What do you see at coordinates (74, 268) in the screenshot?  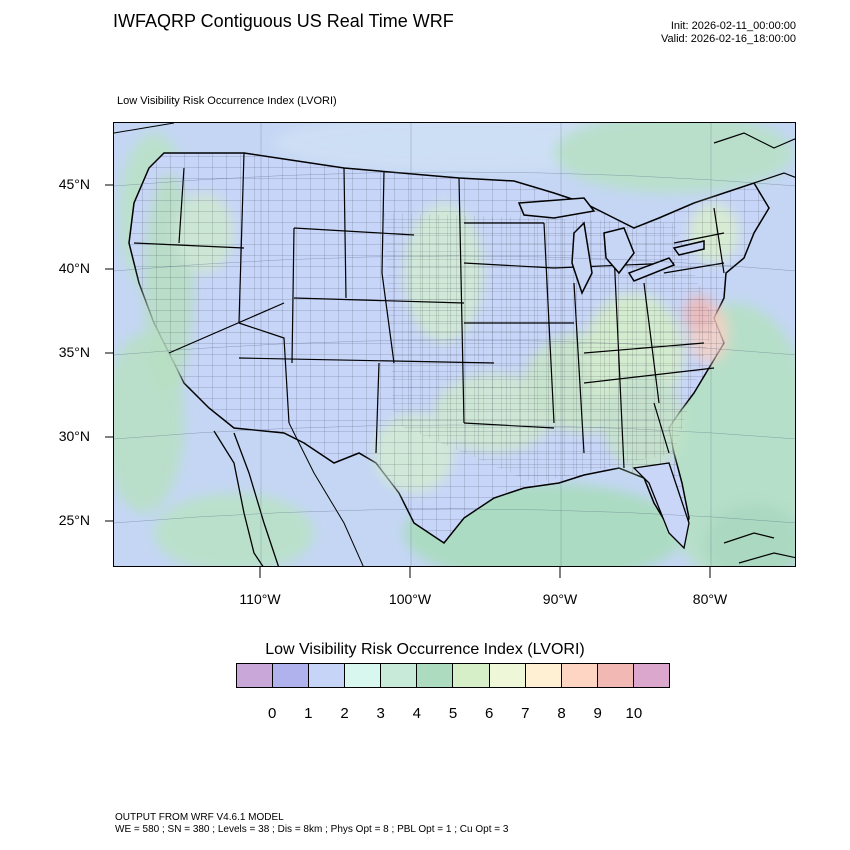 I see `lat-label-40n: 40°N` at bounding box center [74, 268].